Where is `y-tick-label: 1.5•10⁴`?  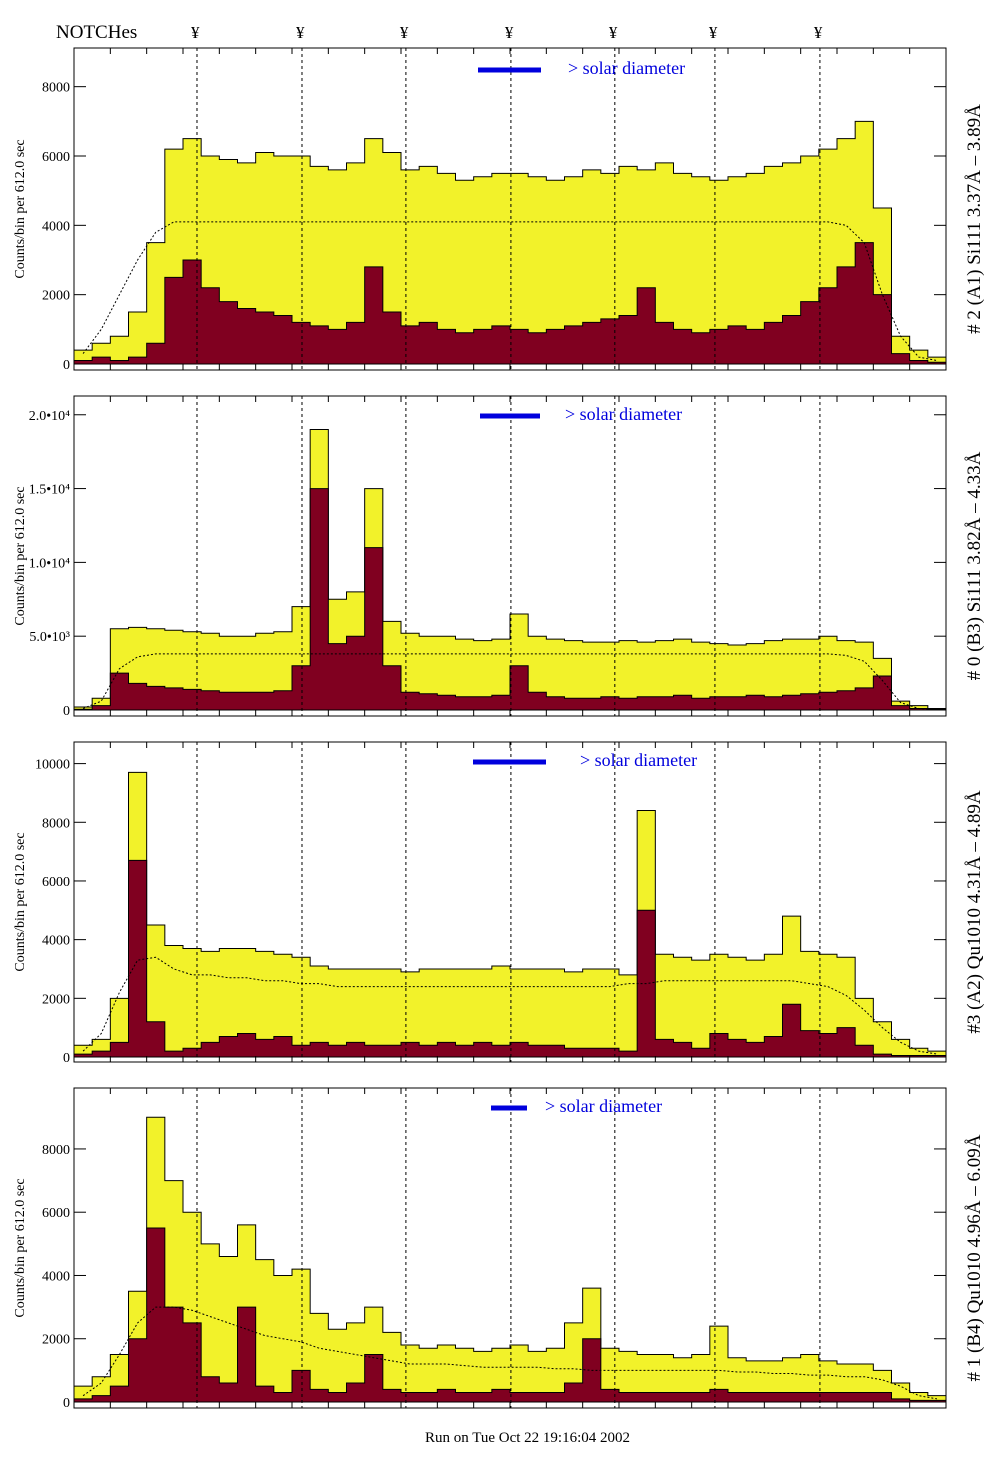
y-tick-label: 1.5•10⁴ is located at coordinates (49, 490).